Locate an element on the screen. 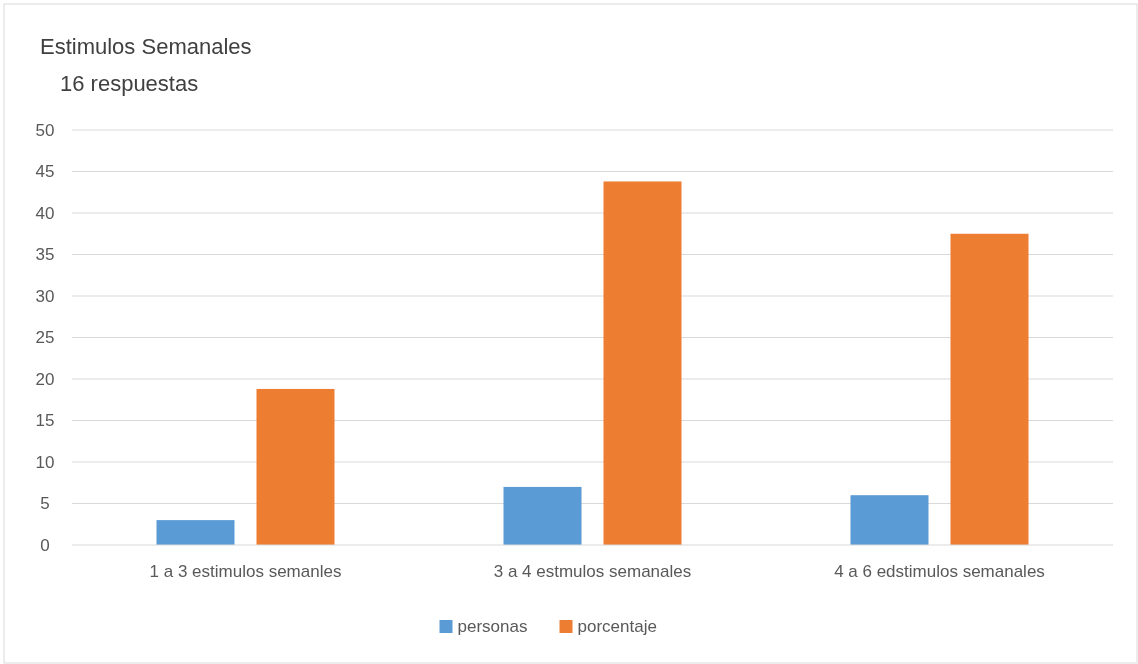  legend-label: porcentaje is located at coordinates (617, 626).